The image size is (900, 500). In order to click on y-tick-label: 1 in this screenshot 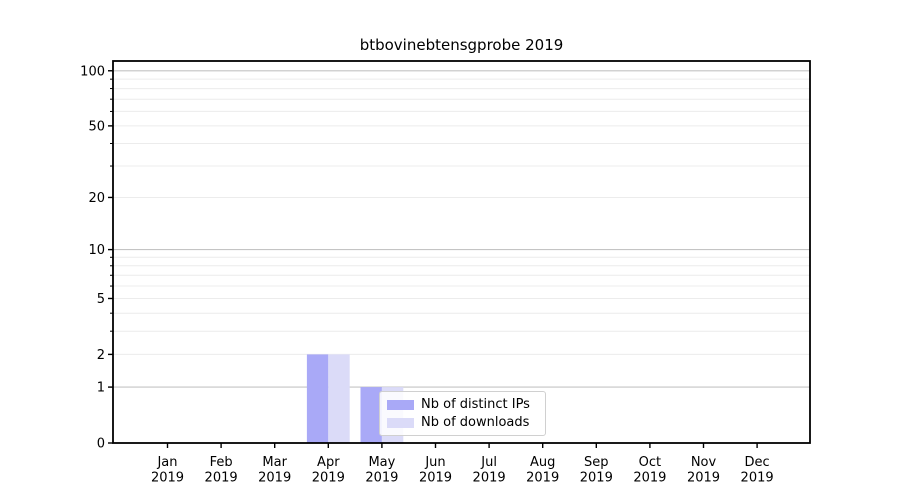, I will do `click(101, 388)`.